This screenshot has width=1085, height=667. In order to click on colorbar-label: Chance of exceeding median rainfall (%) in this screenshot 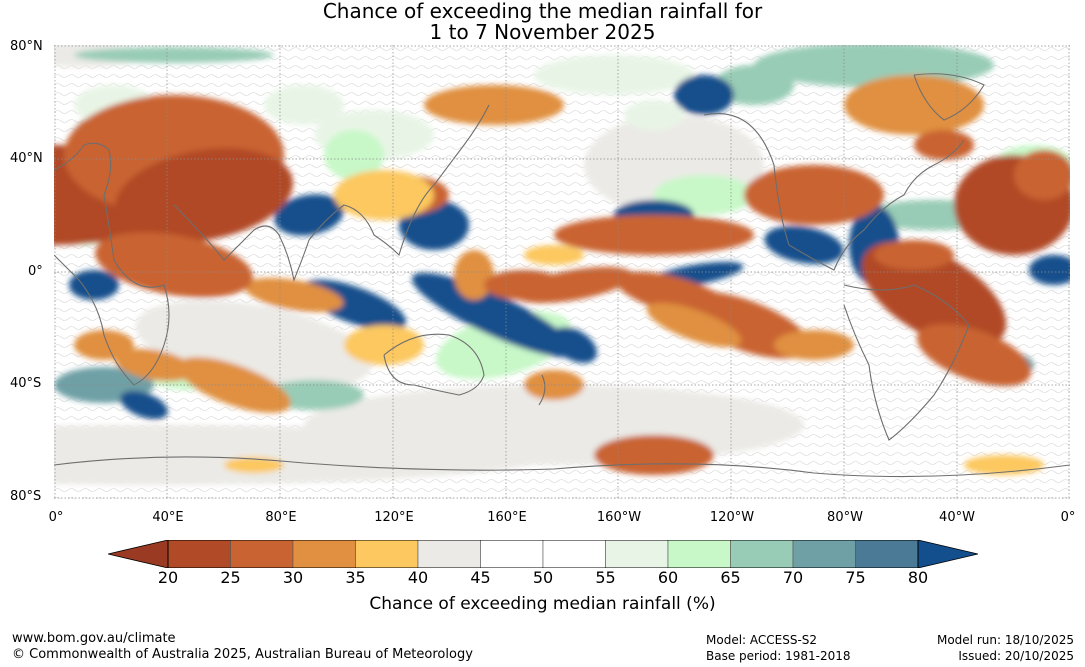, I will do `click(542, 604)`.